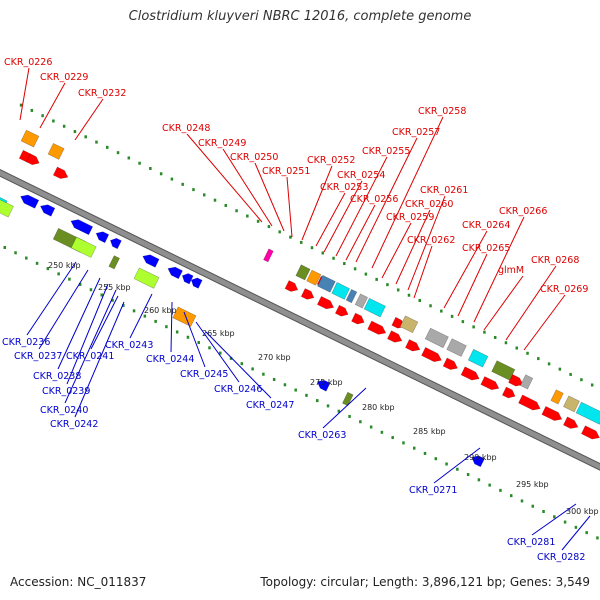 This screenshot has height=600, width=600. Describe the element at coordinates (129, 345) in the screenshot. I see `reverse-gene-label: CKR_0243` at that location.